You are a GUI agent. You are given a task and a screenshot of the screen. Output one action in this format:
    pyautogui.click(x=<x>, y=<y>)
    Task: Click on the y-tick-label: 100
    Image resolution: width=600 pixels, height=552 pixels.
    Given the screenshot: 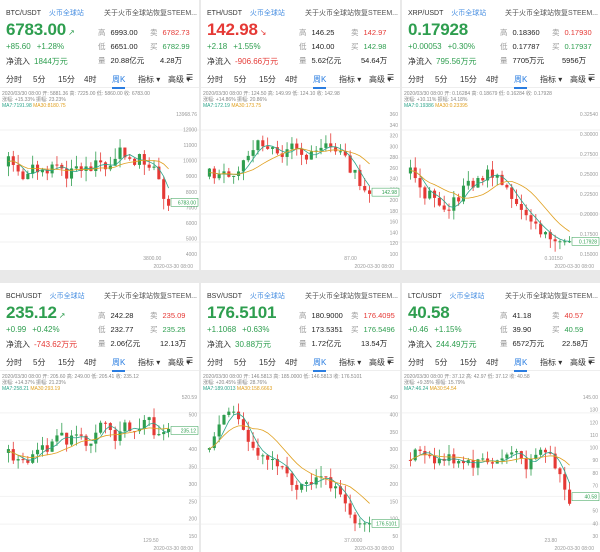 What is the action you would take?
    pyautogui.click(x=394, y=255)
    